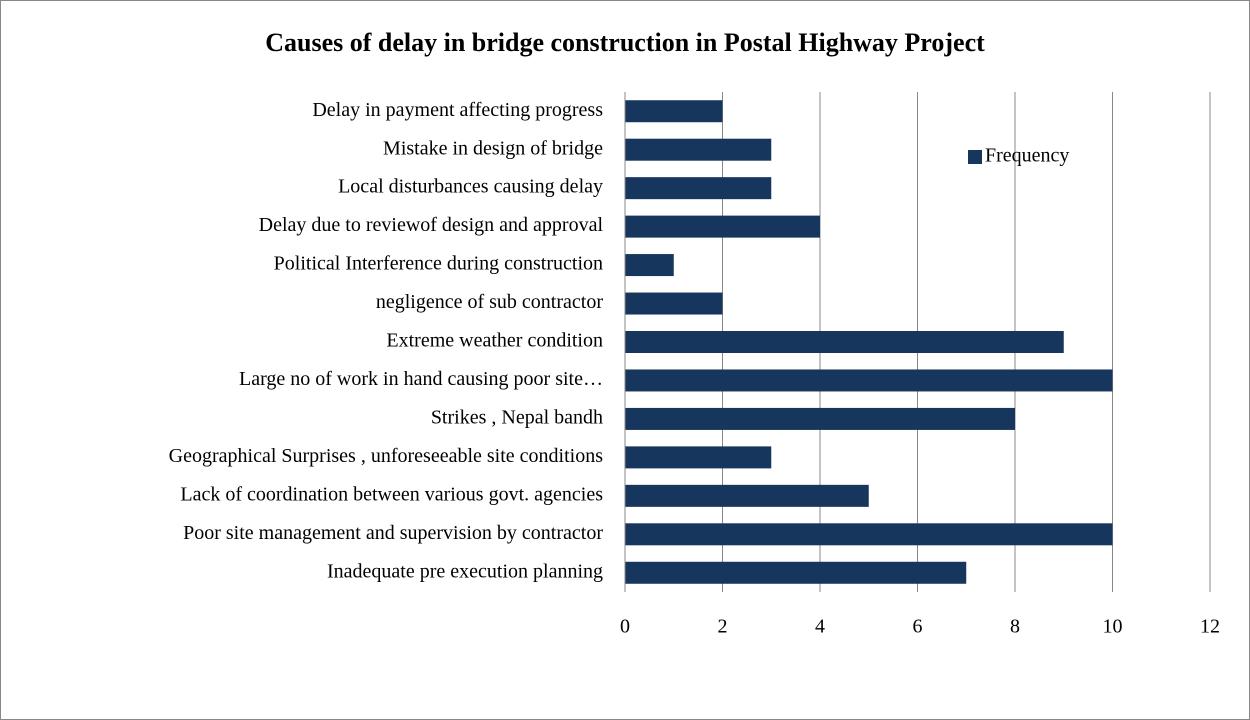 This screenshot has width=1250, height=720. What do you see at coordinates (1015, 627) in the screenshot?
I see `x-tick-label: 8` at bounding box center [1015, 627].